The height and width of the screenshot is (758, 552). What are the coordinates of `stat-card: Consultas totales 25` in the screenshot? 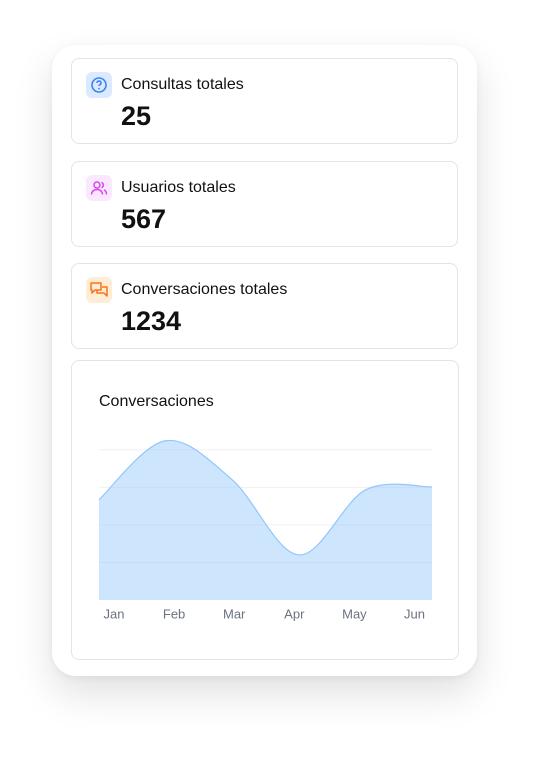 It's located at (264, 101).